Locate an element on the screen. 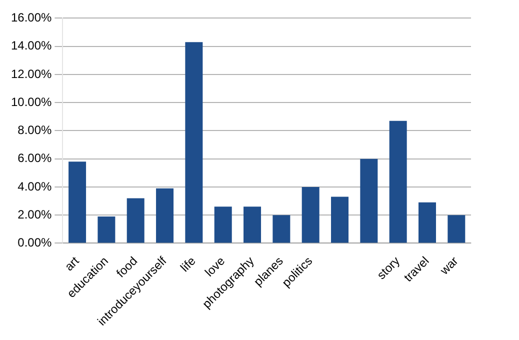 This screenshot has width=519, height=340. y-tick-label: 2.00% is located at coordinates (35, 214).